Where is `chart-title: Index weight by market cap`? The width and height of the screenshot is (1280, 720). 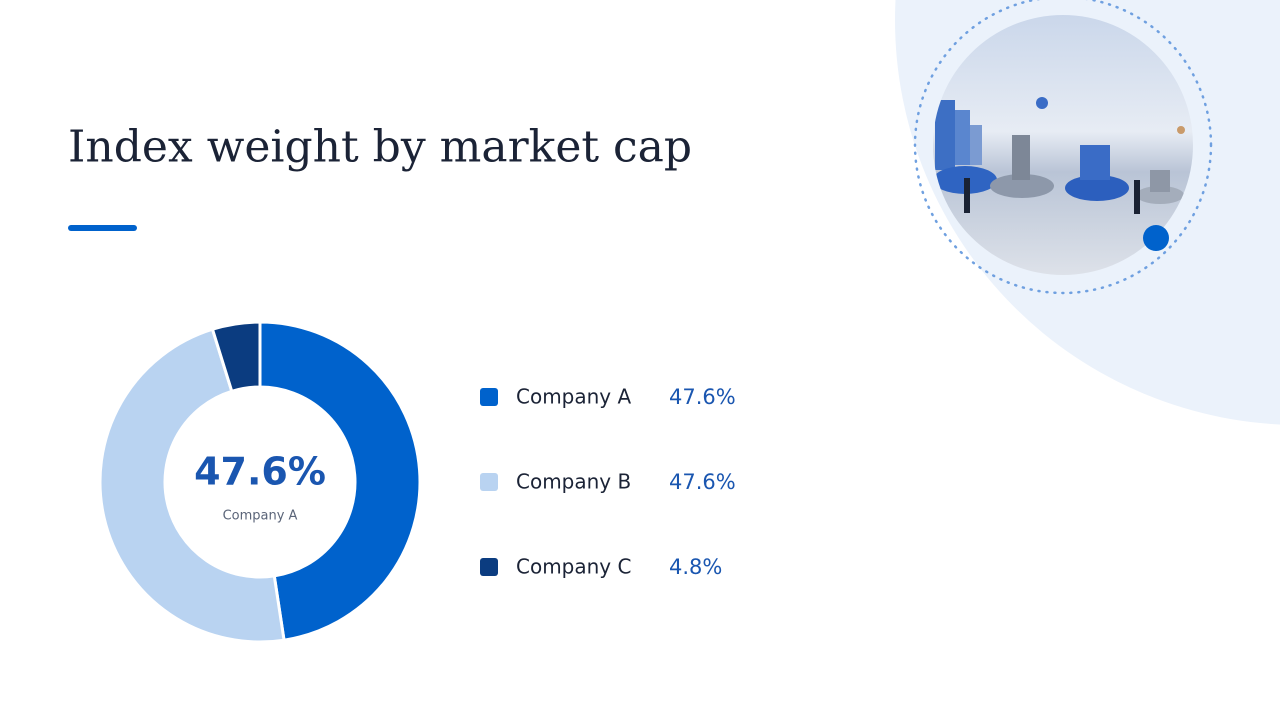
chart-title: Index weight by market cap is located at coordinates (380, 147).